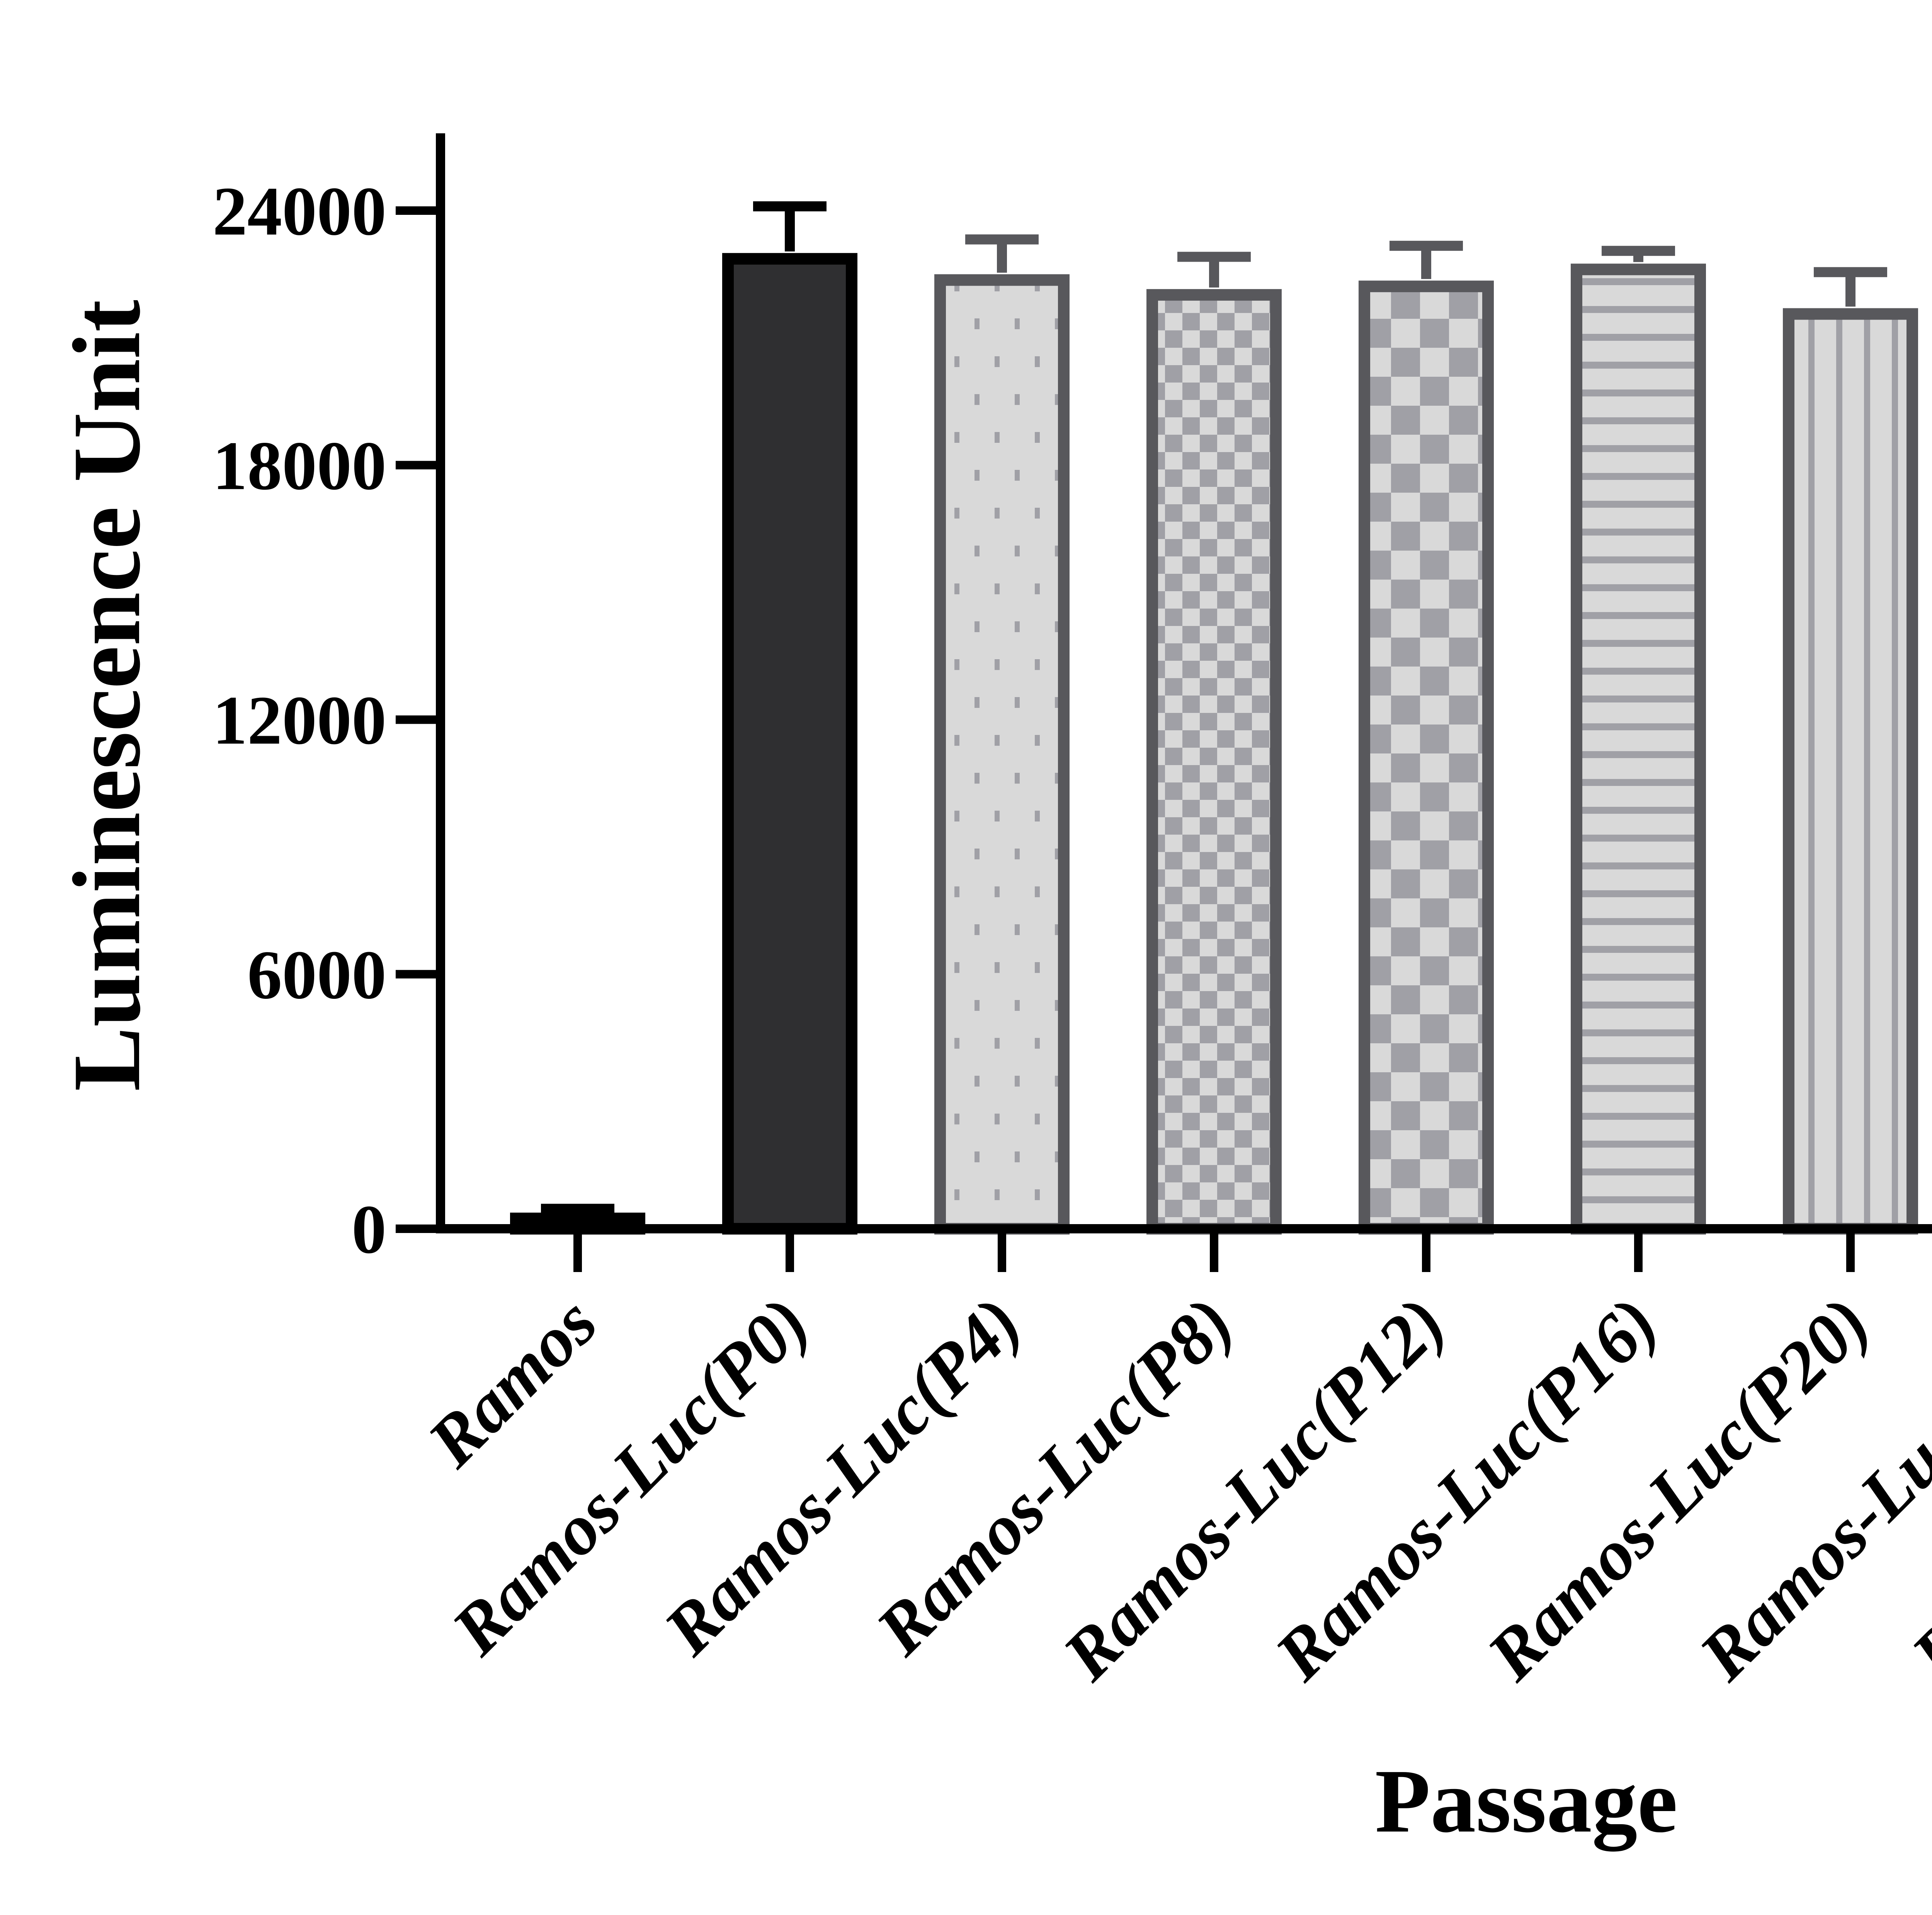 The width and height of the screenshot is (1932, 1915). What do you see at coordinates (369, 1229) in the screenshot?
I see `y-tick-label: 0` at bounding box center [369, 1229].